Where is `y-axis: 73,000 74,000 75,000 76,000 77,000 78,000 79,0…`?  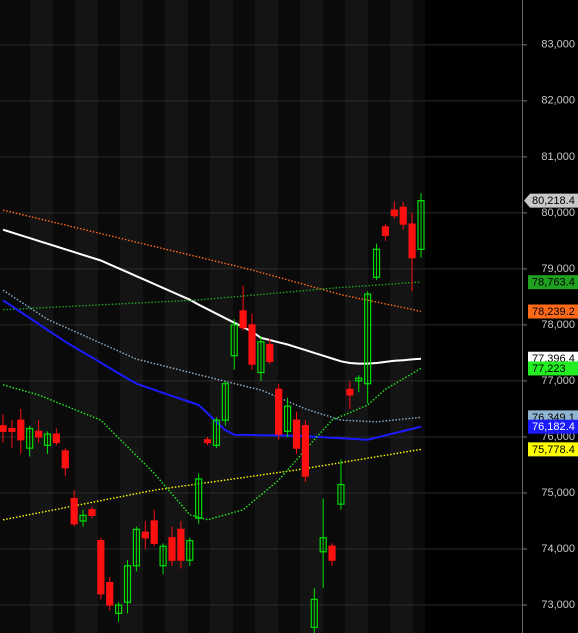
y-axis: 73,000 74,000 75,000 76,000 77,000 78,000 79,0… is located at coordinates (548, 325).